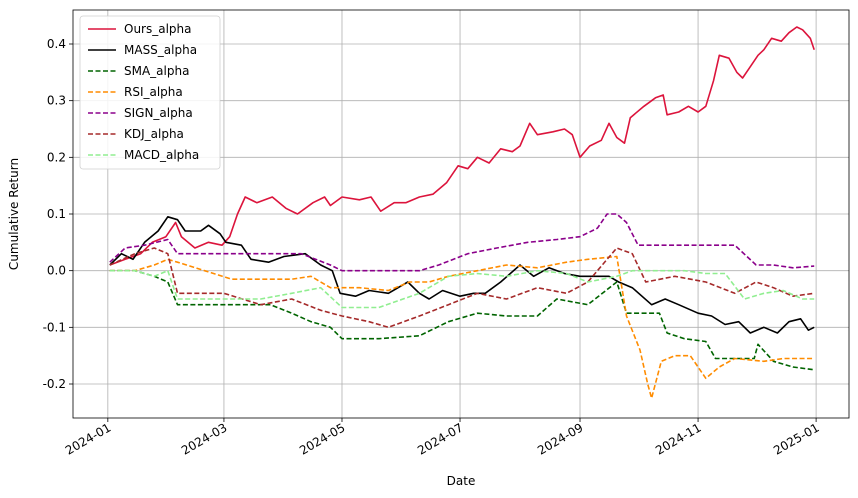 Image resolution: width=858 pixels, height=498 pixels. I want to click on x-tick-label: 2024-09, so click(560, 438).